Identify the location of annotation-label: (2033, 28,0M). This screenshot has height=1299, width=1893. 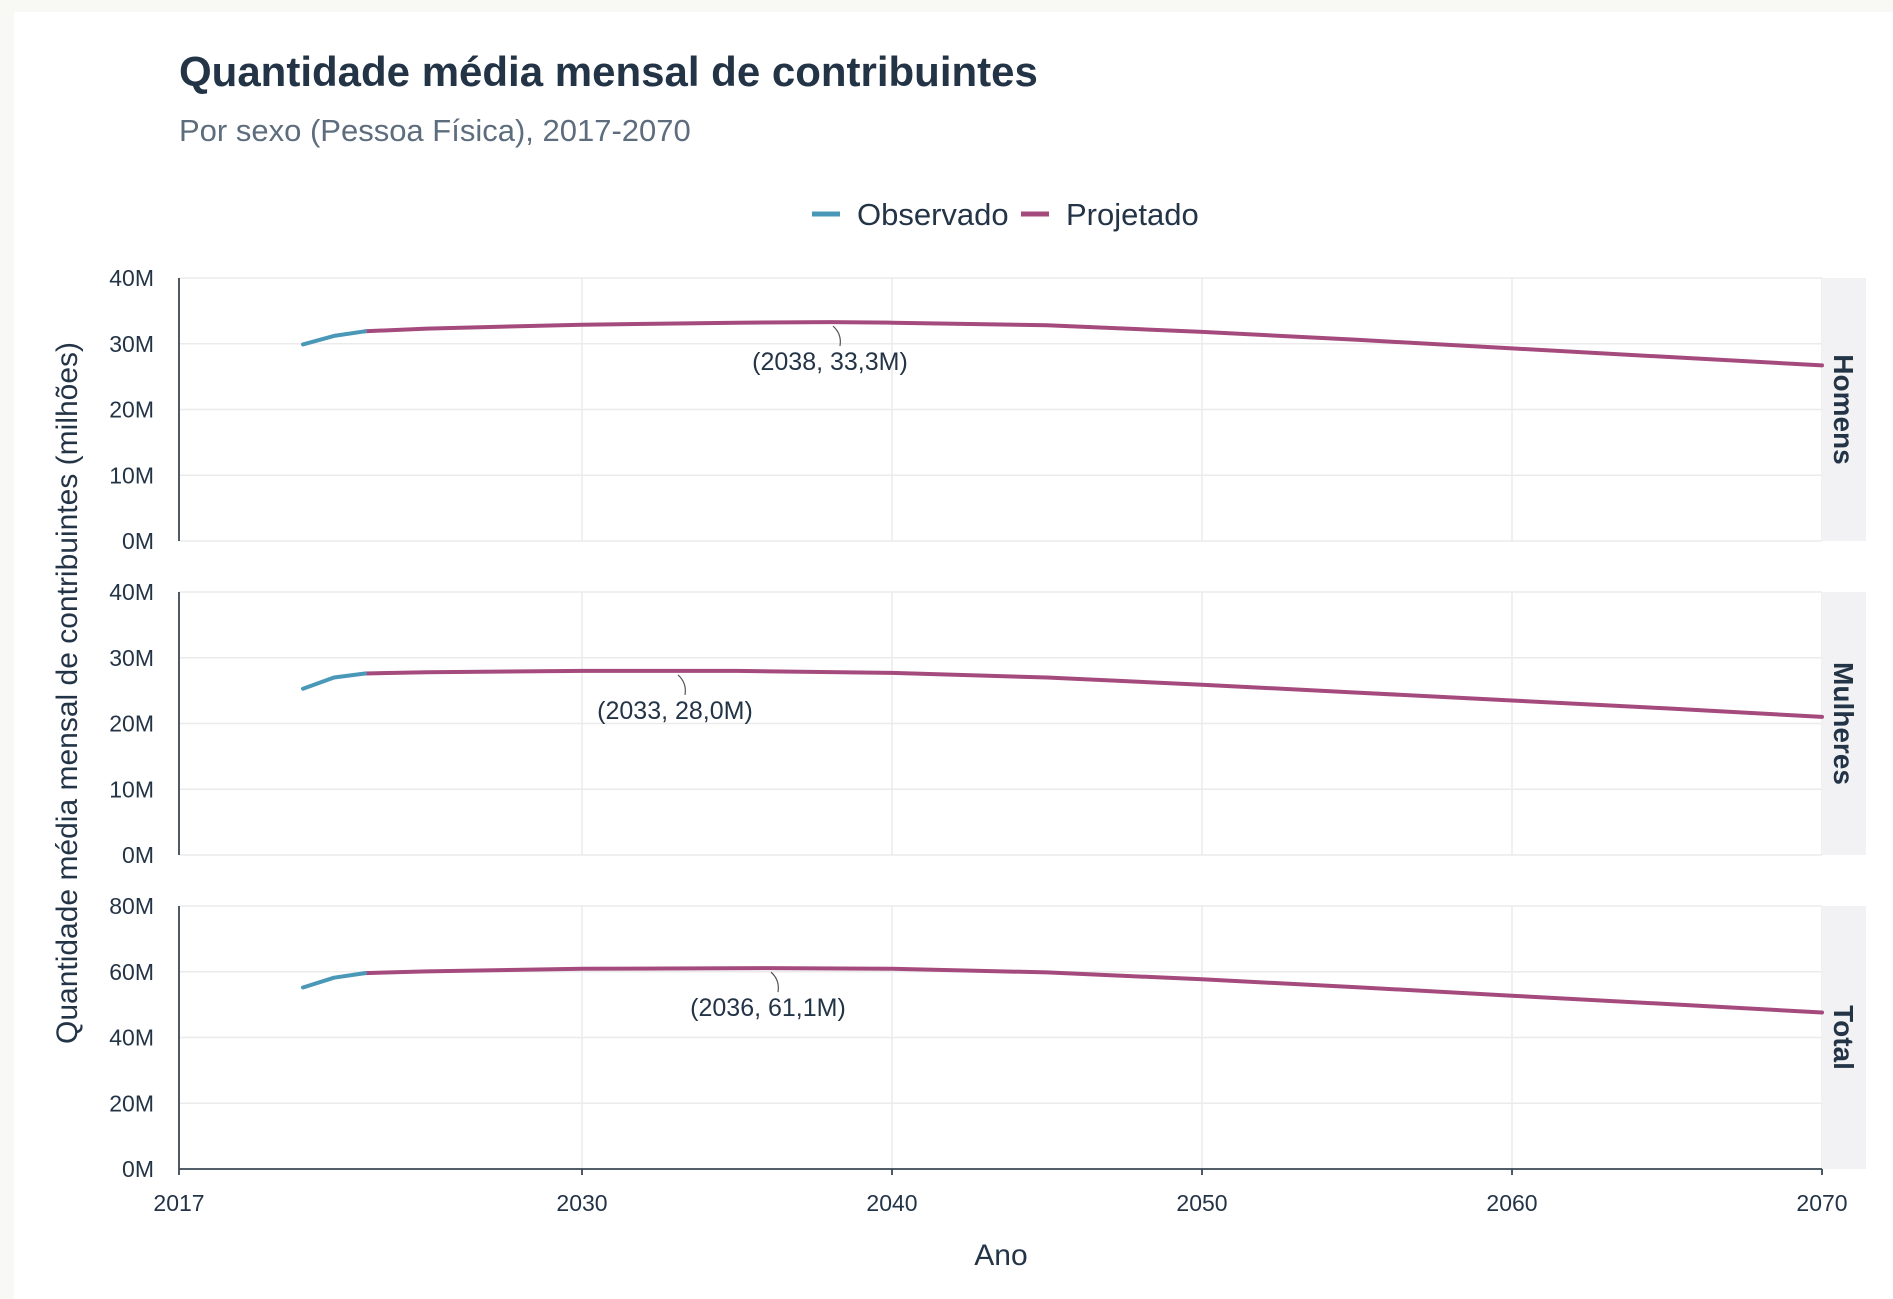
(675, 711).